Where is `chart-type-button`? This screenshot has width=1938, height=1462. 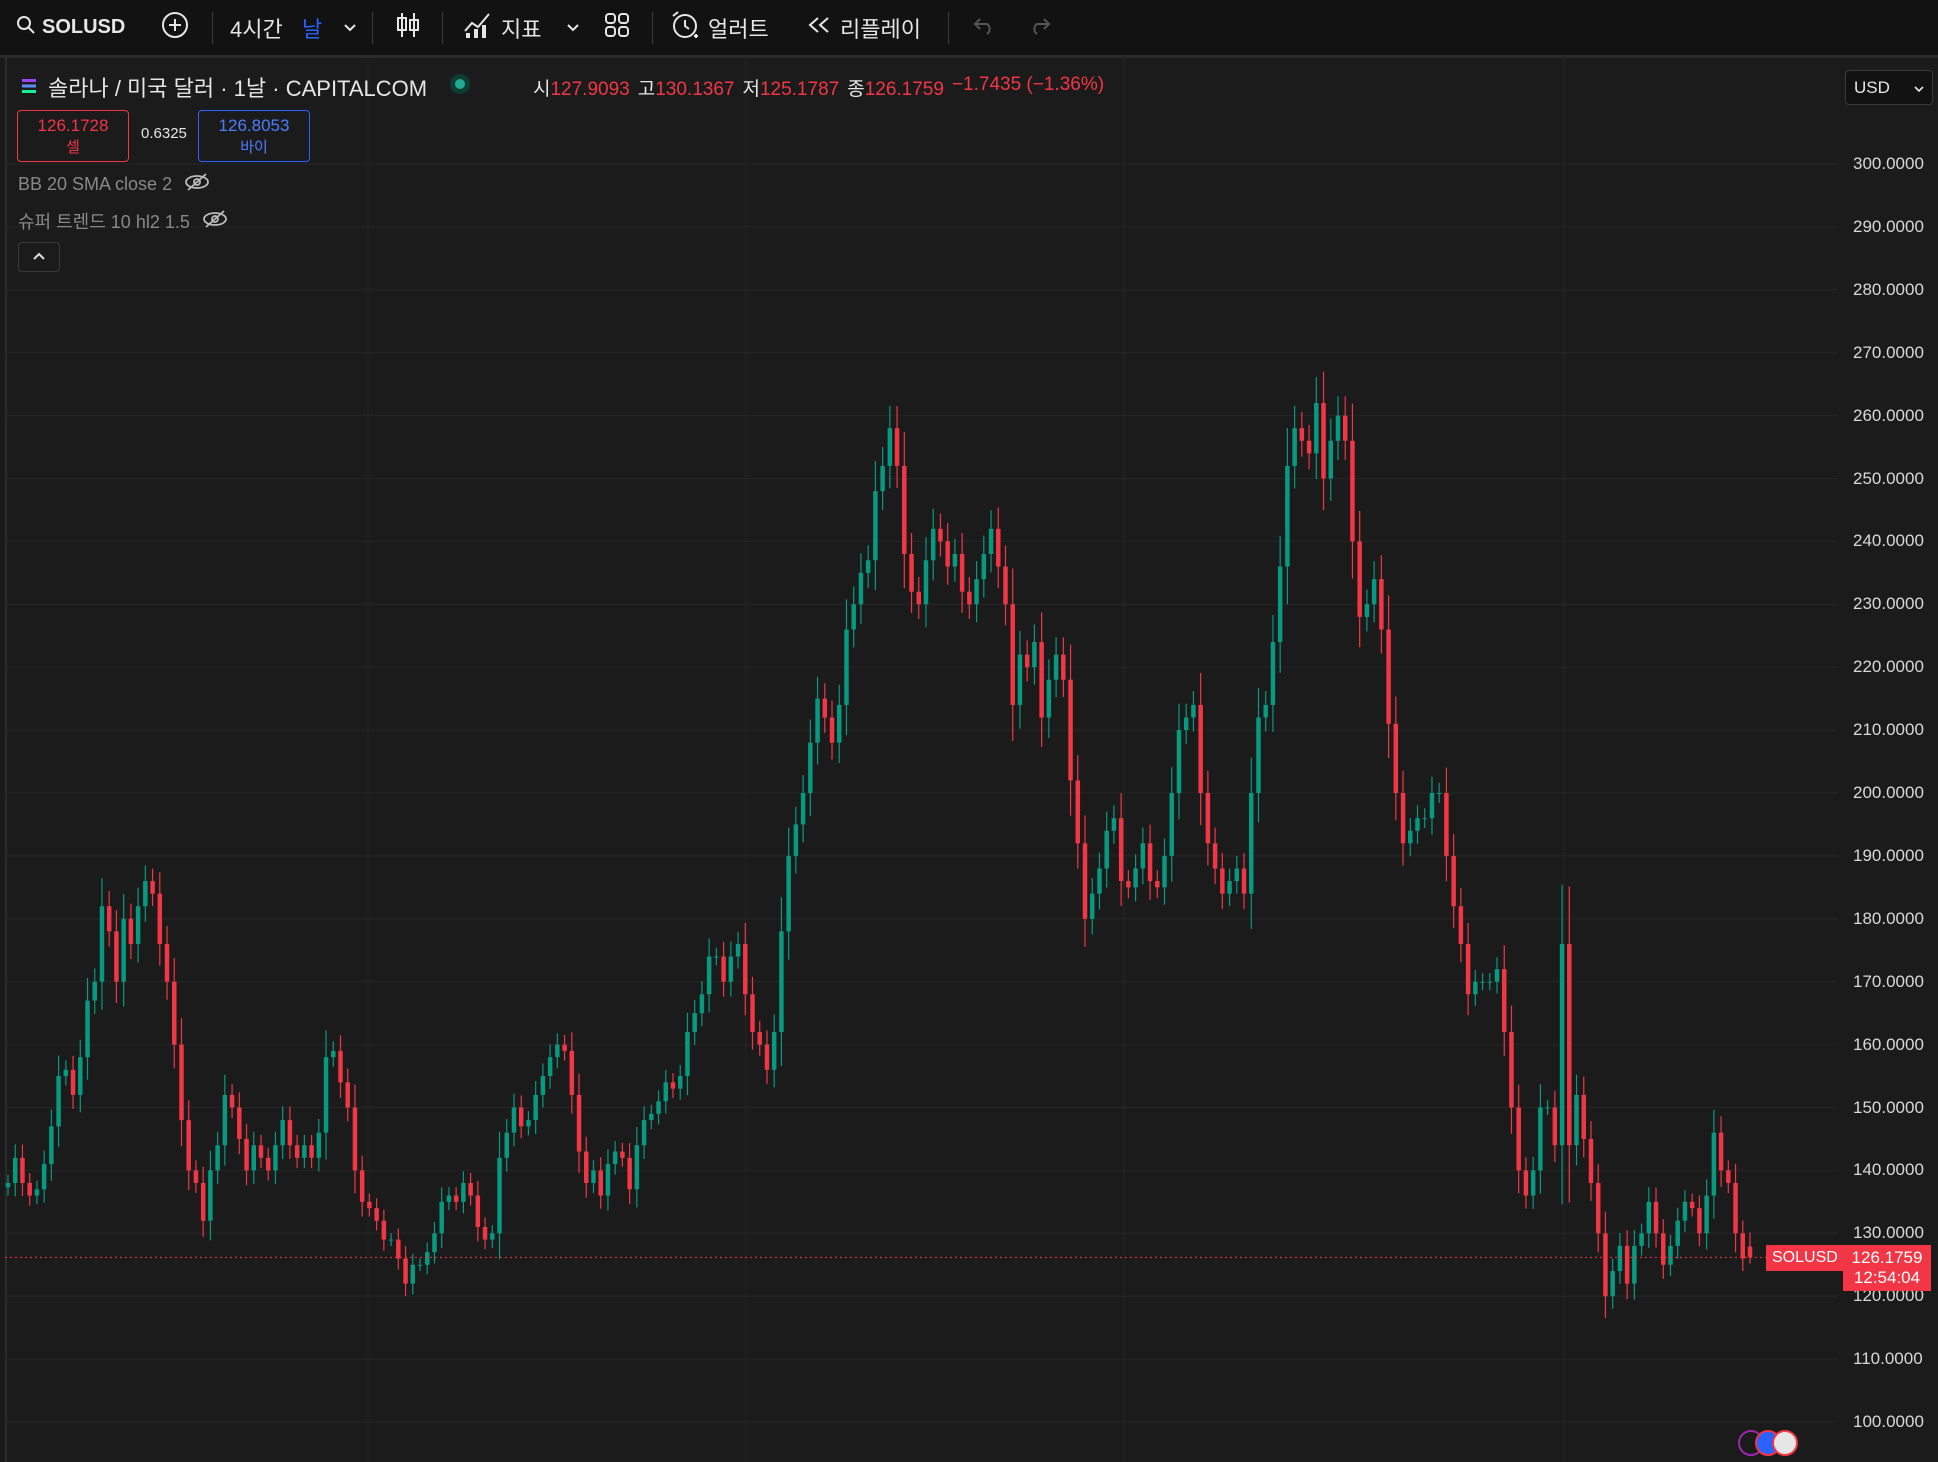
chart-type-button is located at coordinates (408, 27).